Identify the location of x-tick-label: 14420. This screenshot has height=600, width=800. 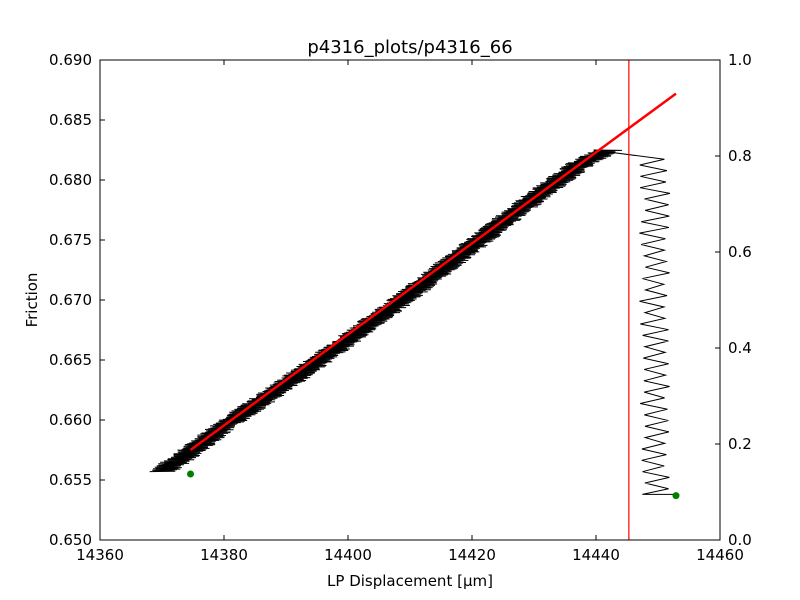
(472, 555).